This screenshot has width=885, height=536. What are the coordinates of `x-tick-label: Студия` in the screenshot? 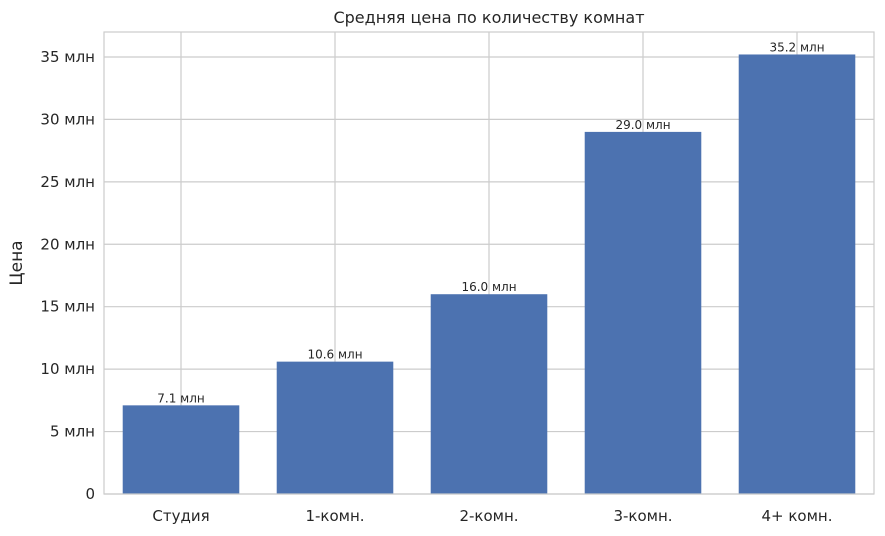 It's located at (180, 516).